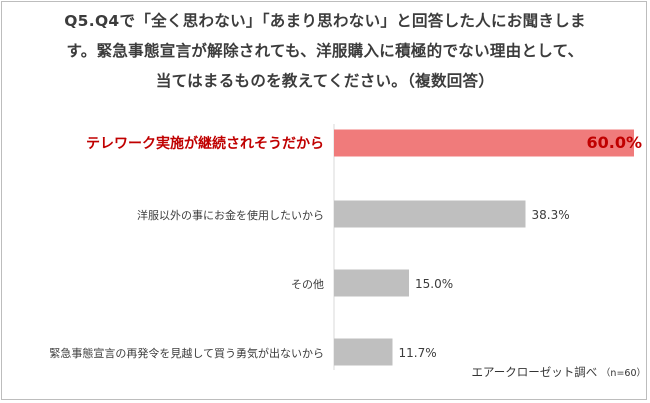 The image size is (650, 403). I want to click on source-label: エアークローゼット調べ, so click(534, 372).